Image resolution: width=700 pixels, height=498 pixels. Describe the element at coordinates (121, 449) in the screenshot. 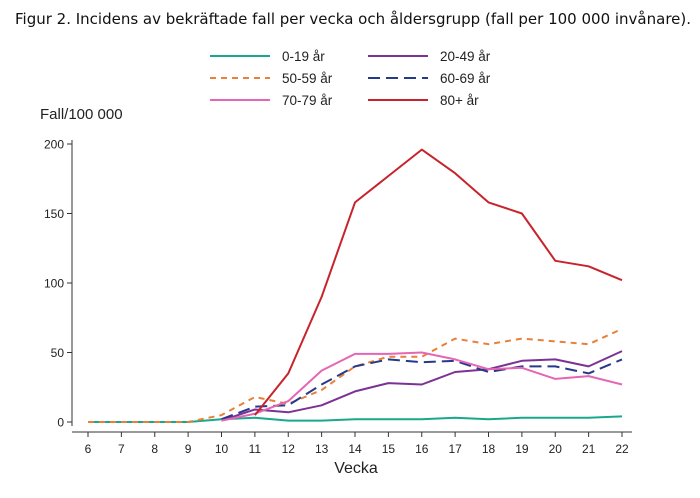

I see `x-tick-label: 7` at that location.